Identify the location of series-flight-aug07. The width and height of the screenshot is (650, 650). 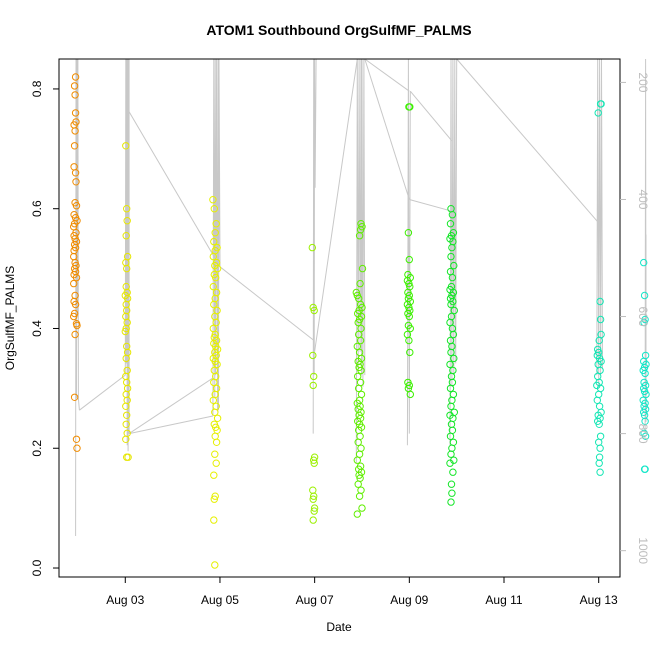
(359, 369).